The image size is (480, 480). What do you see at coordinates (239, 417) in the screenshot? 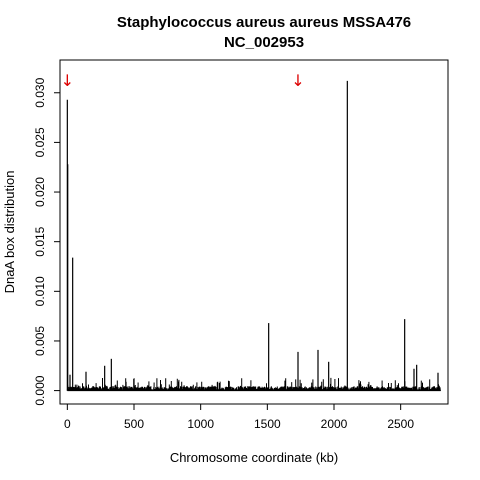
I see `x-axis: 0 500 1000 1500 2000 2500` at bounding box center [239, 417].